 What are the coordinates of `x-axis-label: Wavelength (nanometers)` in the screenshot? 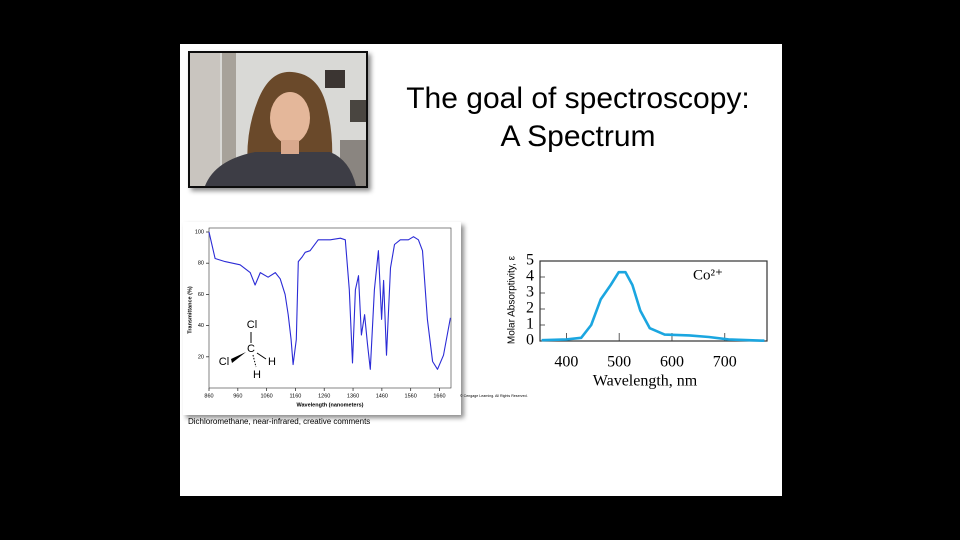 It's located at (329, 405).